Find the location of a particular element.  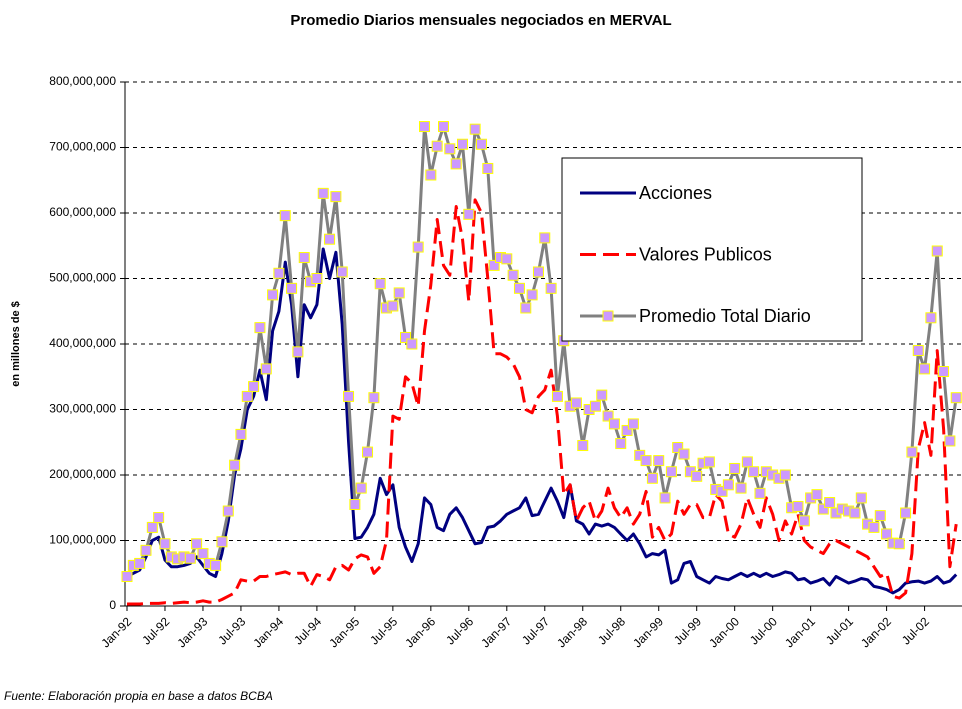

x-tick-label: Jul-93 is located at coordinates (231, 630).